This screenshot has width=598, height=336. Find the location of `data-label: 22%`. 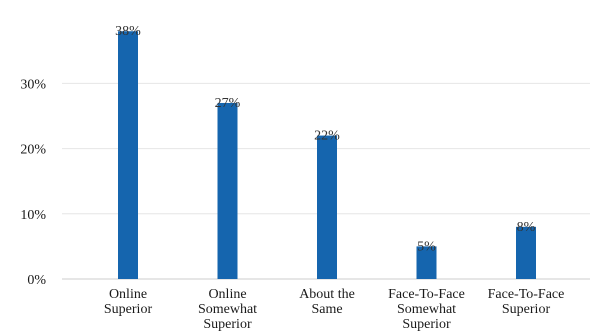

data-label: 22% is located at coordinates (327, 136).